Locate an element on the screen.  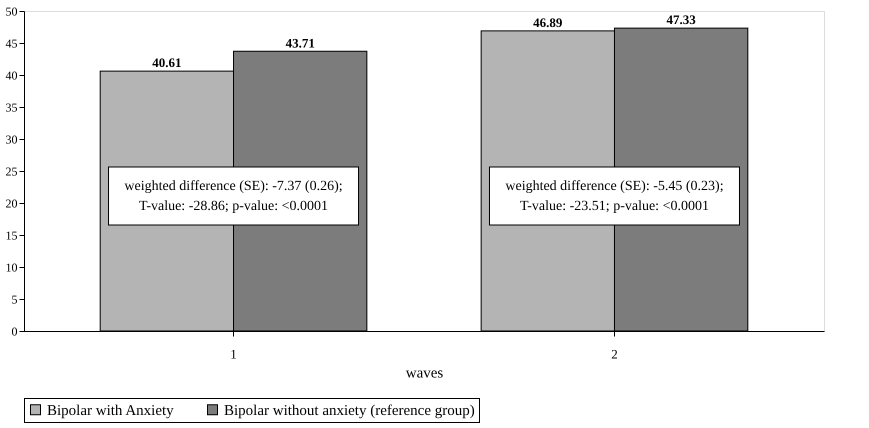
x-tick-label: 2 is located at coordinates (614, 354).